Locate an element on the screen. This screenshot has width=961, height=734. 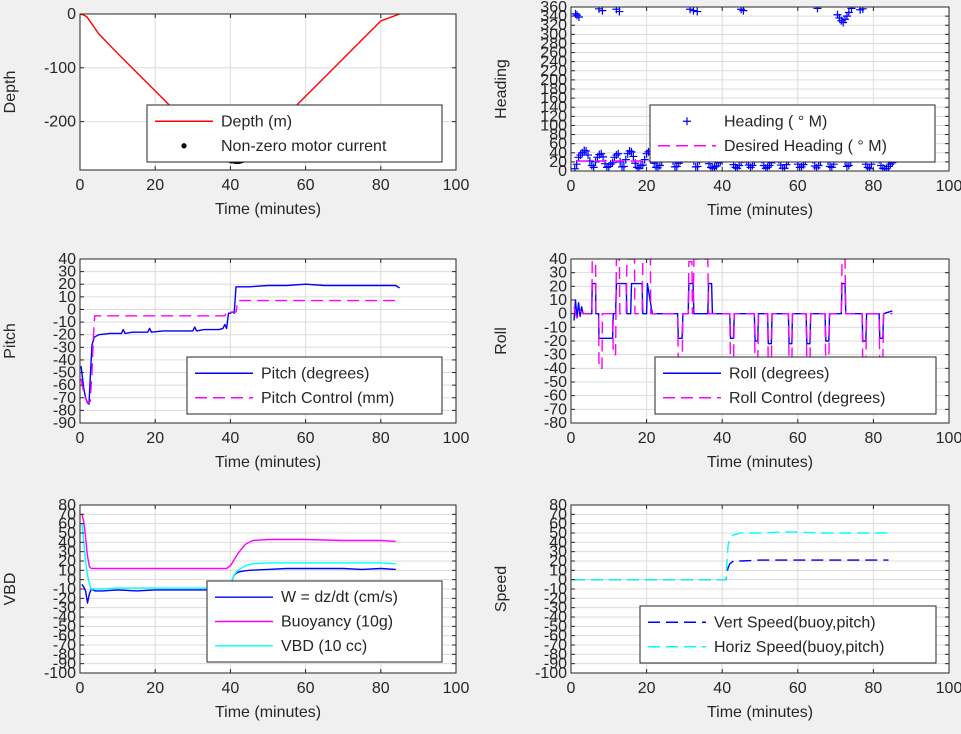
legend-label: Horiz Speed(buoy,pitch) is located at coordinates (799, 647).